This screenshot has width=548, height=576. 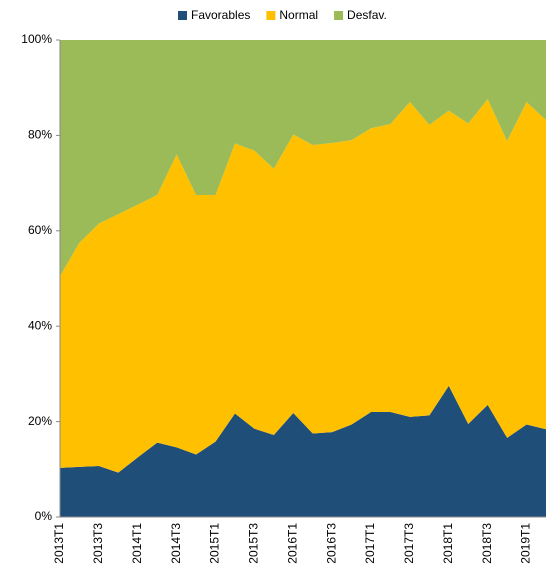 What do you see at coordinates (448, 543) in the screenshot?
I see `x-tick-label: 2018T1` at bounding box center [448, 543].